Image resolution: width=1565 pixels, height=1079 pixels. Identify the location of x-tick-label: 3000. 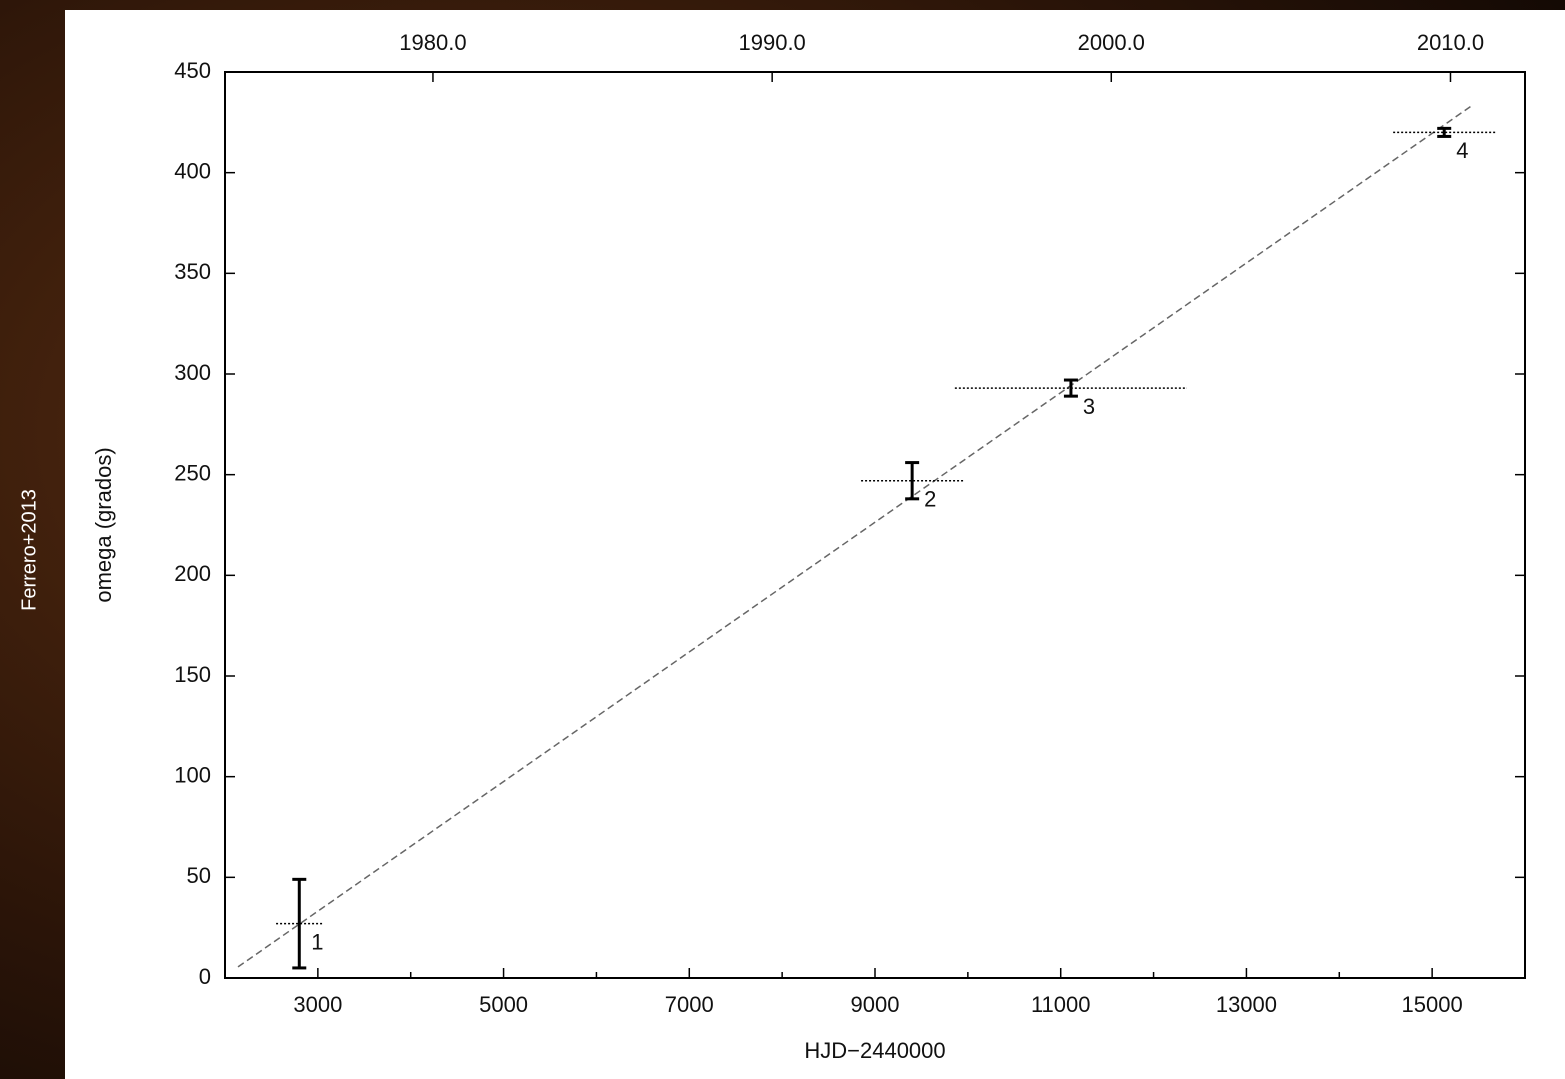
(317, 1004).